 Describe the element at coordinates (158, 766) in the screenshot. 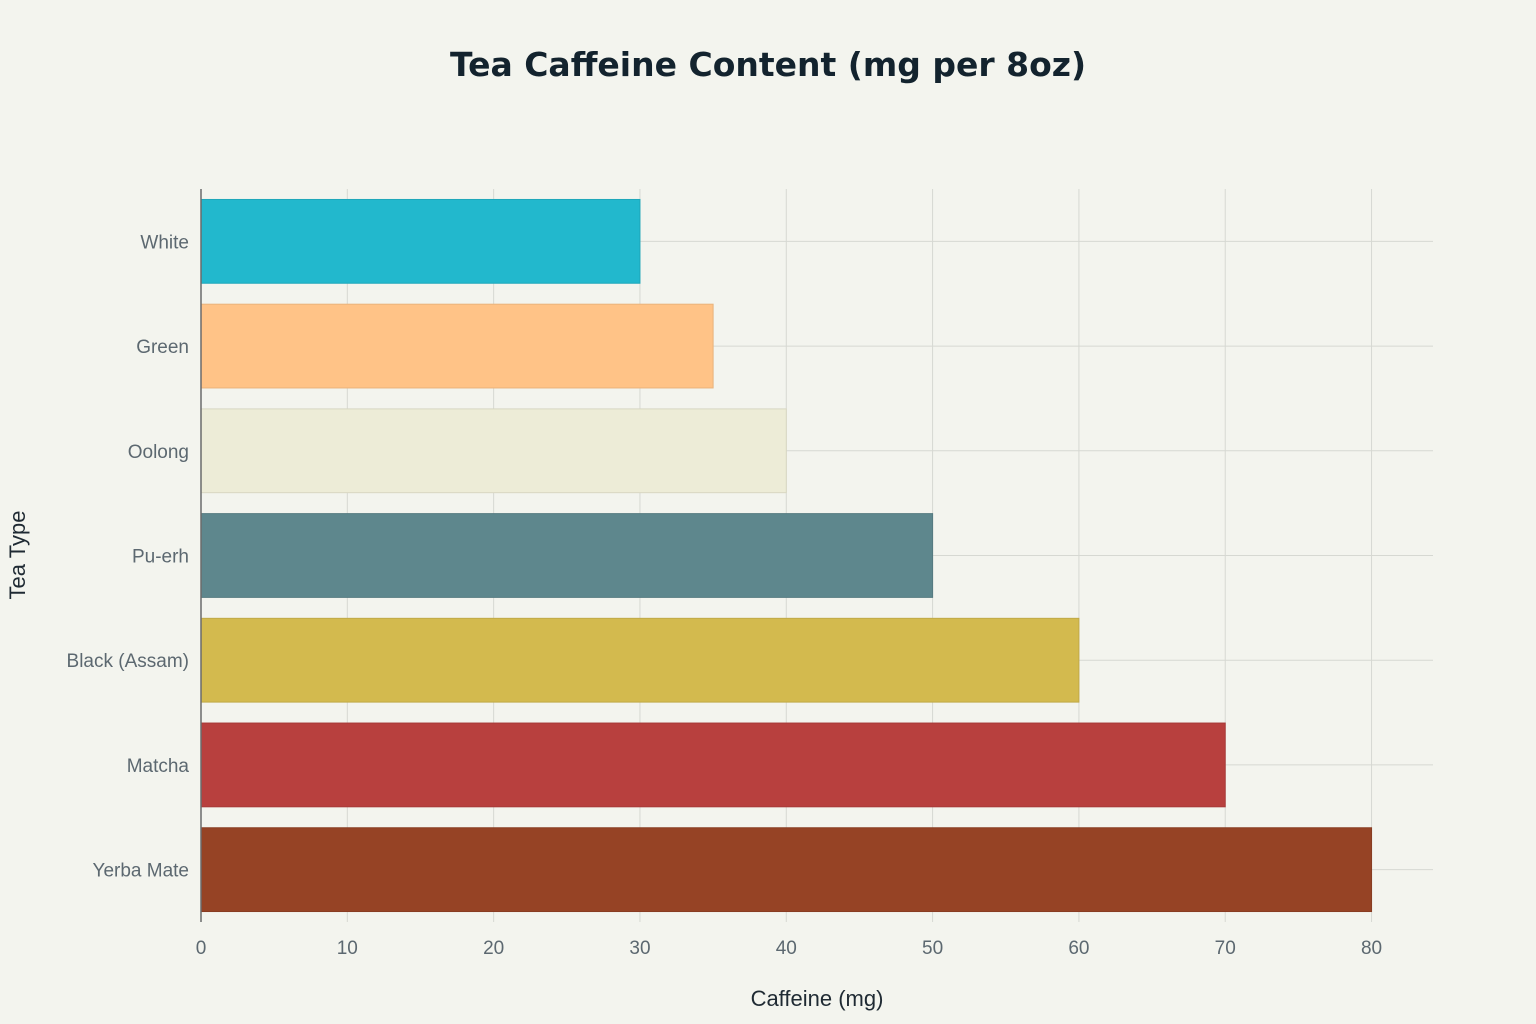

I see `y-tick-label: Matcha` at that location.